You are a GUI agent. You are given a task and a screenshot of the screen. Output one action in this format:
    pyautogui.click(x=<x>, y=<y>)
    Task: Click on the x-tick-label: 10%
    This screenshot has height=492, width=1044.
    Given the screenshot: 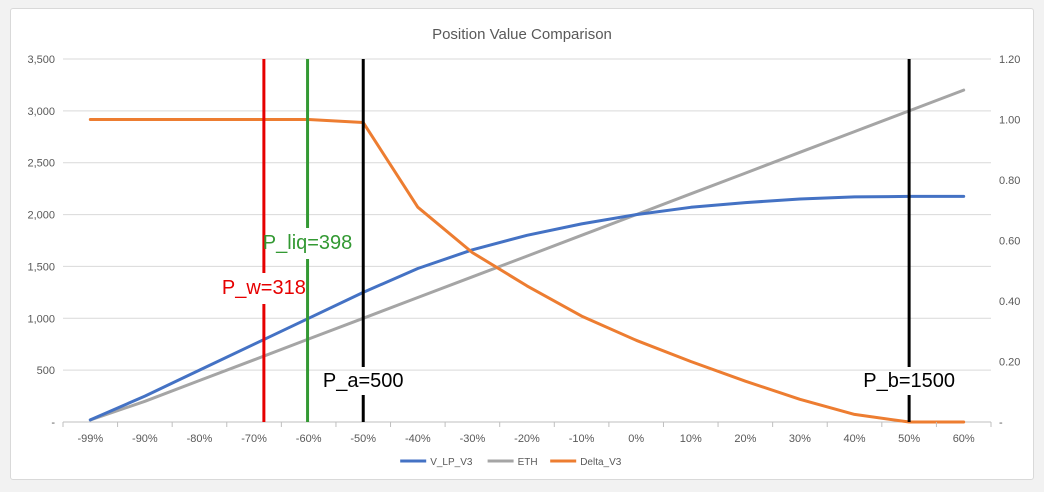 What is the action you would take?
    pyautogui.click(x=691, y=439)
    